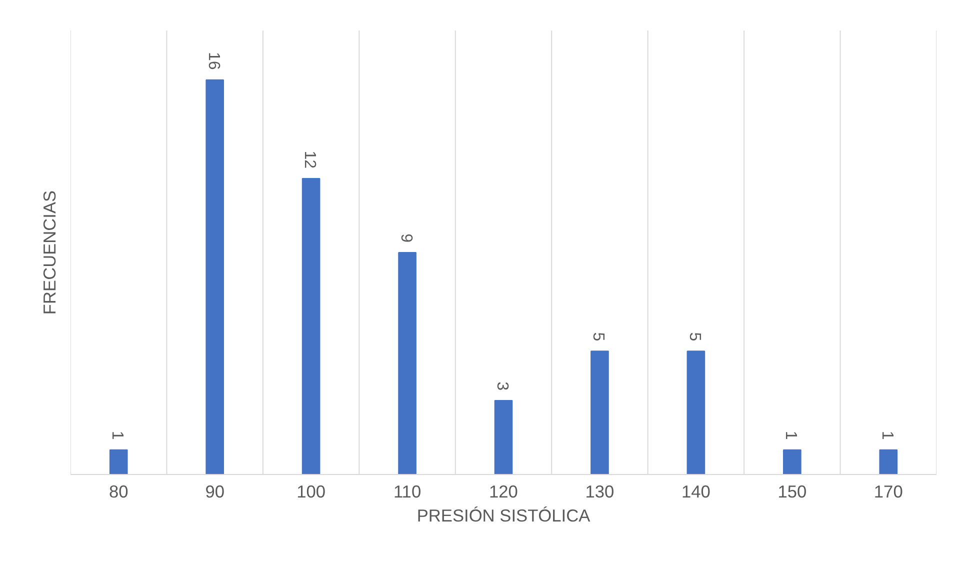  Describe the element at coordinates (213, 61) in the screenshot. I see `data-label: 16` at that location.